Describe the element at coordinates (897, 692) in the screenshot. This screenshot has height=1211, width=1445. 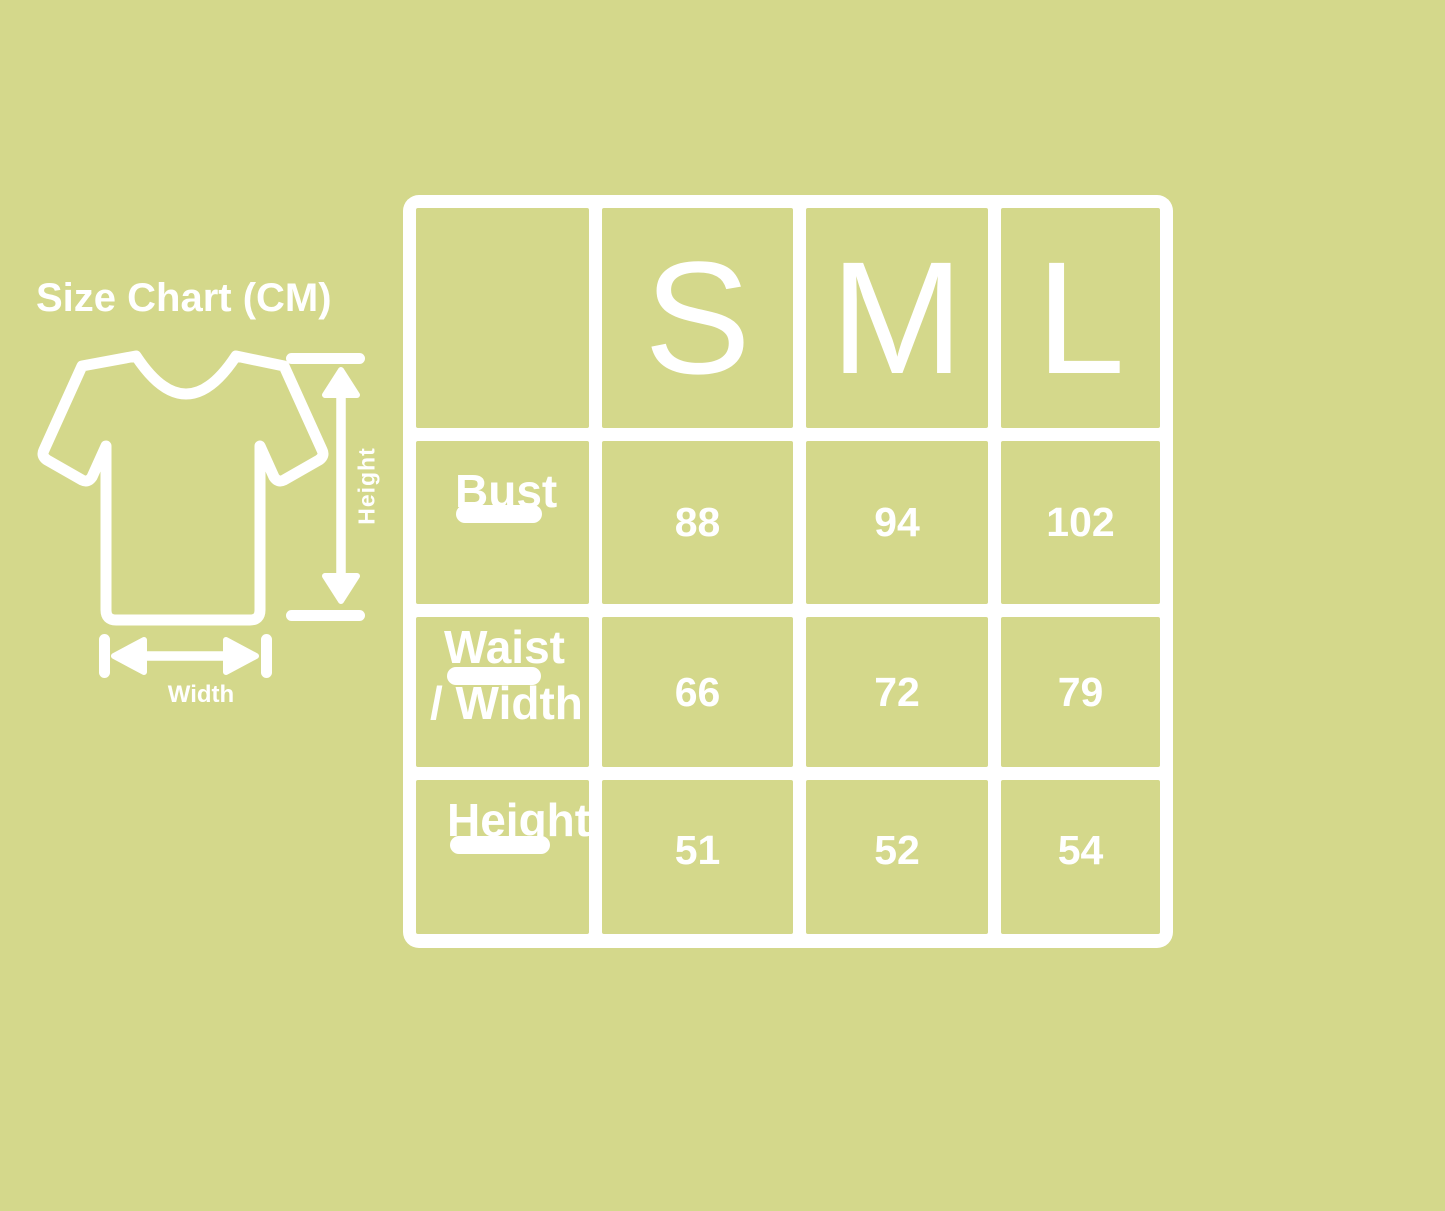
I see `cell-waist-m: 72` at that location.